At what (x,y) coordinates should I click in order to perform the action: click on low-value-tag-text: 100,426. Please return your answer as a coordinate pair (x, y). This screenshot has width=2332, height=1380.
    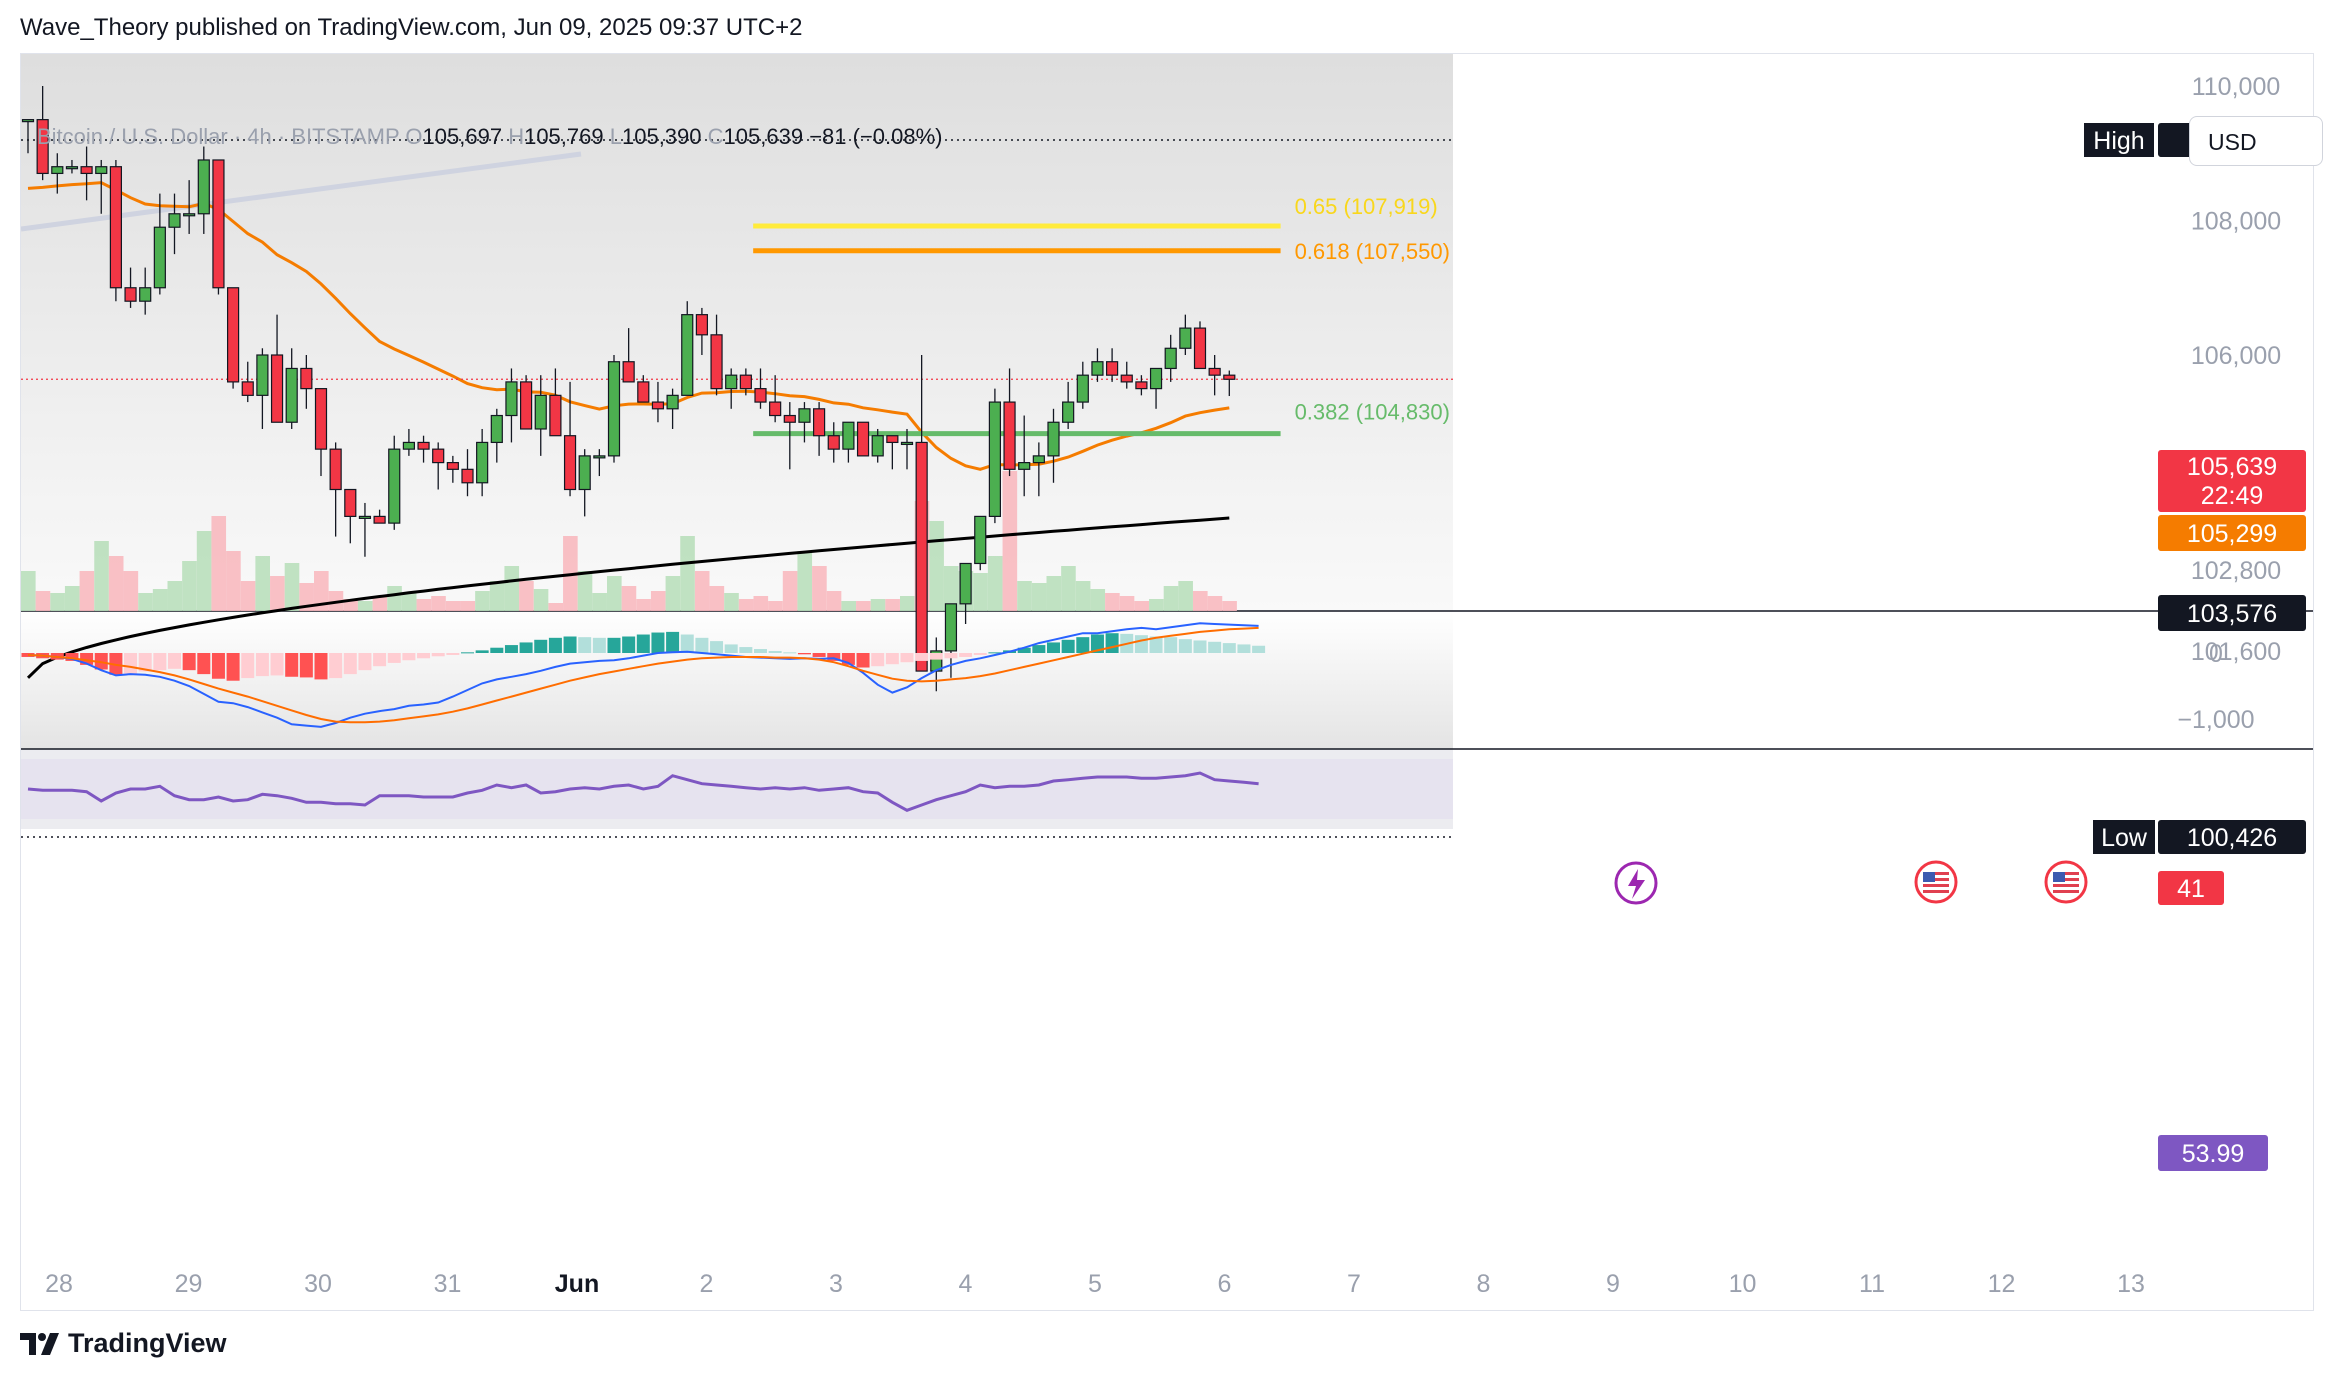
    Looking at the image, I should click on (2232, 838).